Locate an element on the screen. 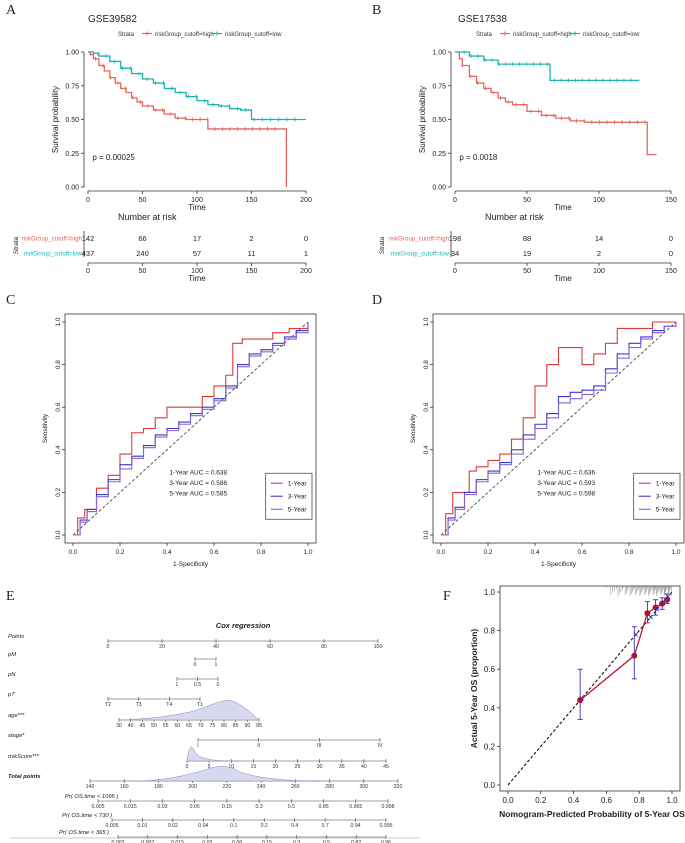 Image resolution: width=685 pixels, height=843 pixels. risk-value-A-1-4: 1 is located at coordinates (306, 253).